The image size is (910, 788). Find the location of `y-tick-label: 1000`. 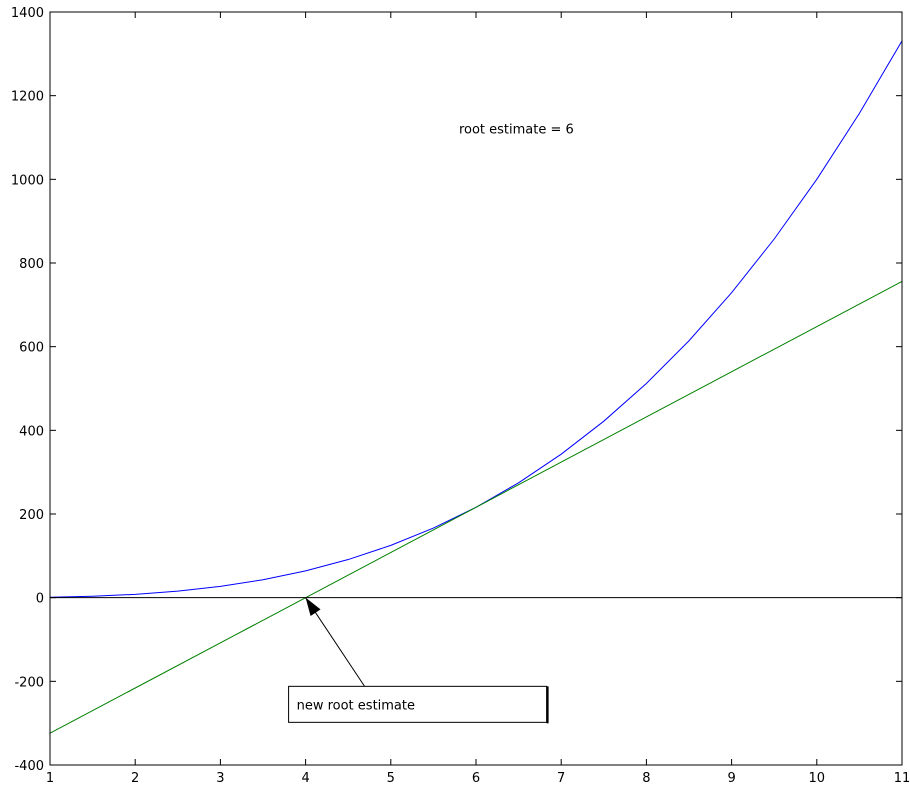

y-tick-label: 1000 is located at coordinates (27, 180).